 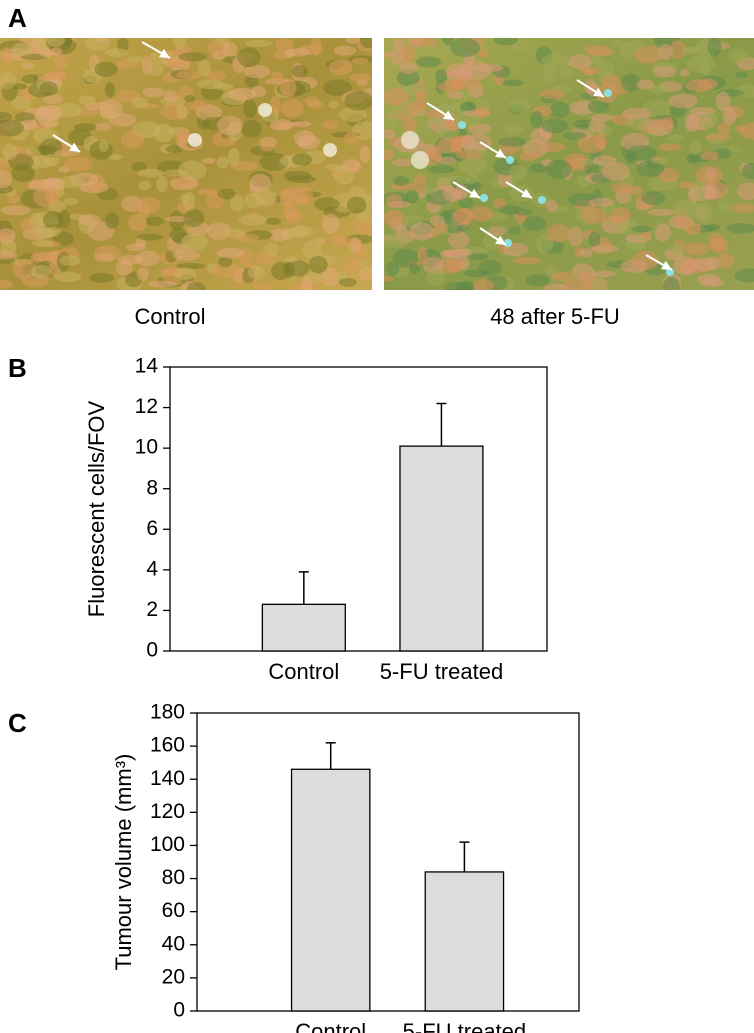 I want to click on y-tick-label: 140, so click(x=167, y=778).